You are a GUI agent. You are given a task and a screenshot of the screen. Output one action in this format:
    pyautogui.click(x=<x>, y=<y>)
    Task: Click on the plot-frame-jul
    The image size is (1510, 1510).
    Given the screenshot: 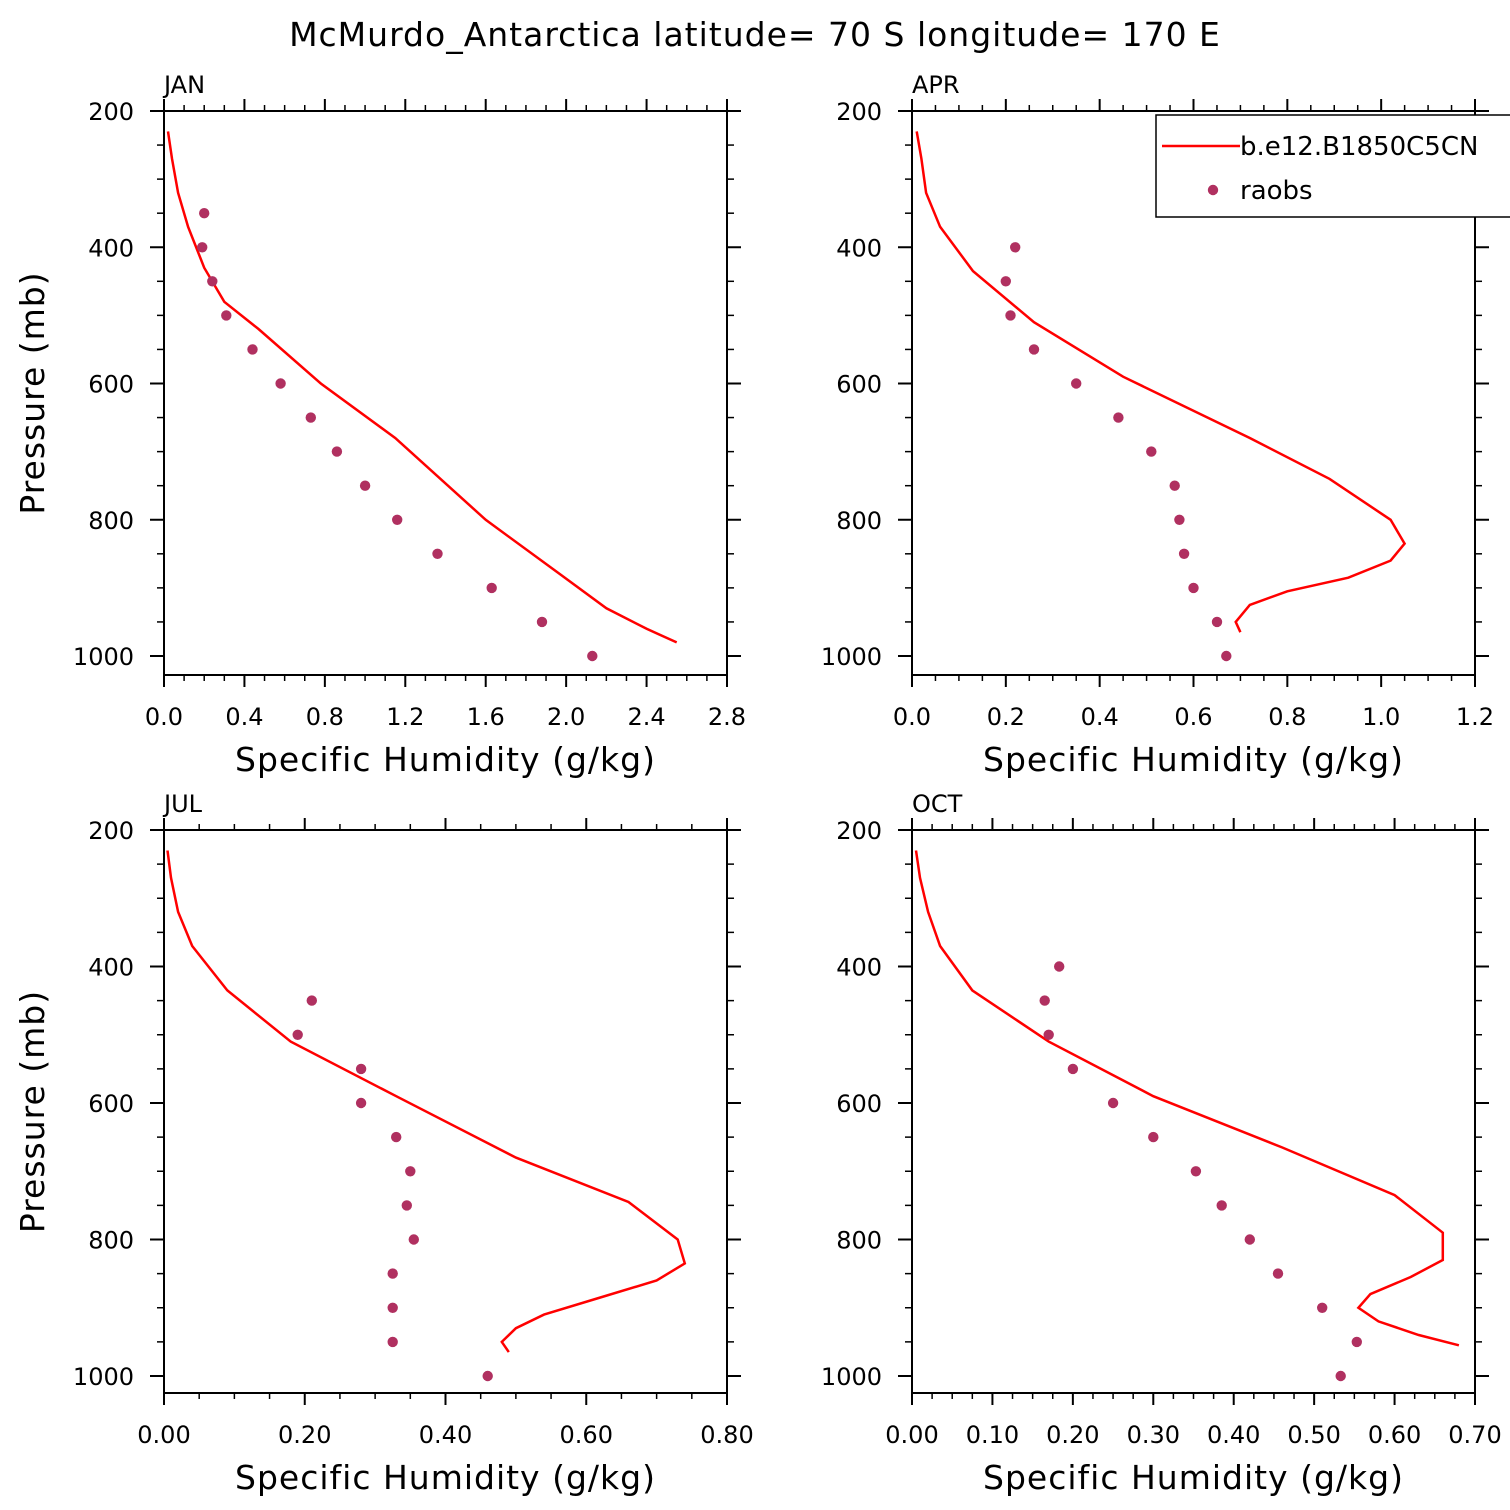 What is the action you would take?
    pyautogui.click(x=445, y=1111)
    